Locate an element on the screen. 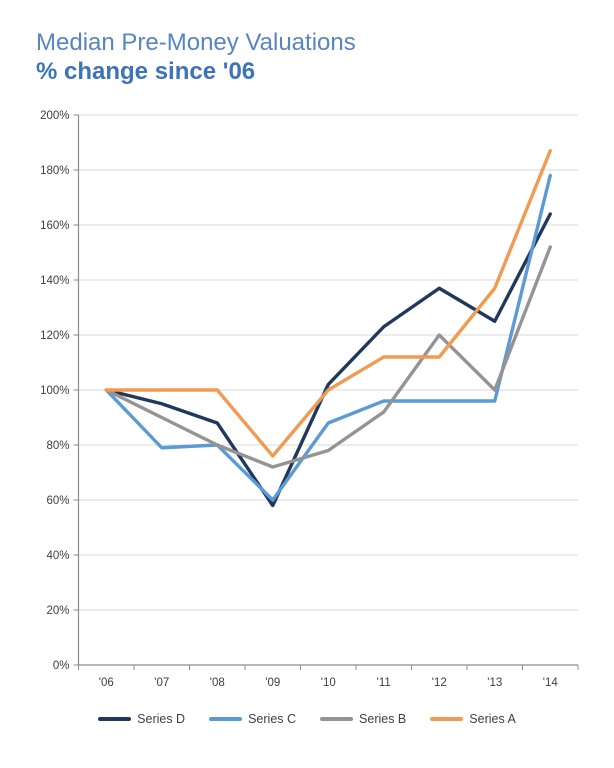  x-axis-label: '08 is located at coordinates (217, 683).